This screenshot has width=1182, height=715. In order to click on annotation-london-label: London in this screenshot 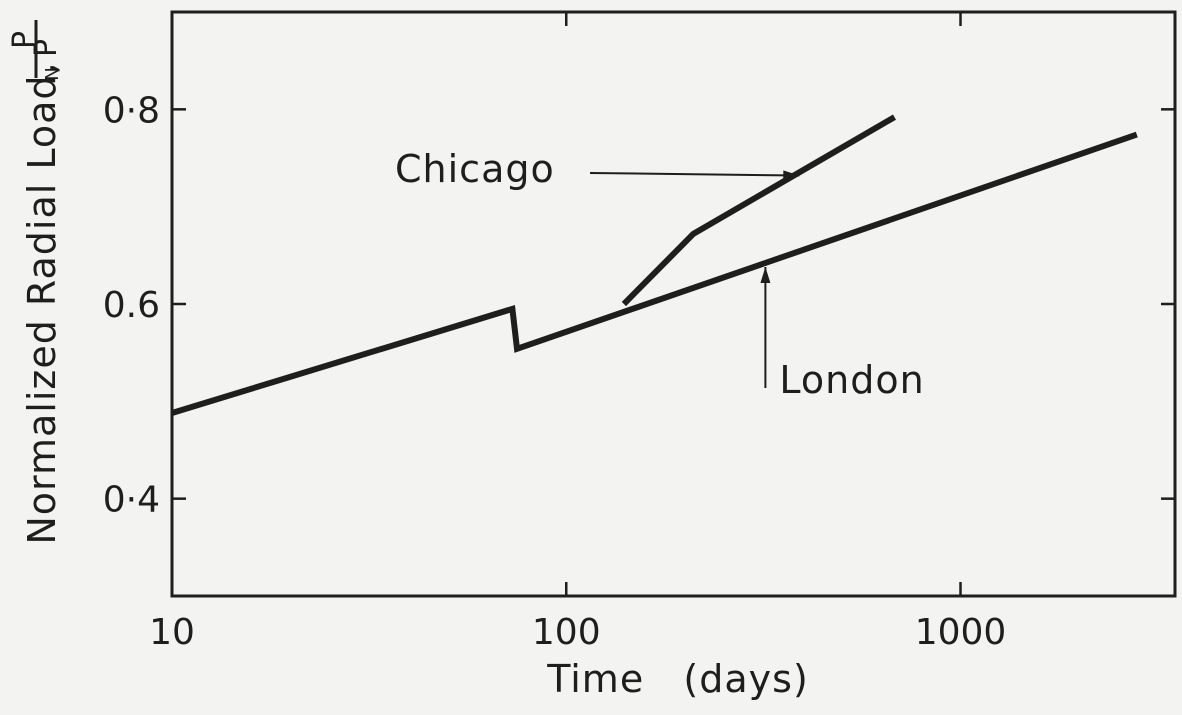, I will do `click(851, 380)`.